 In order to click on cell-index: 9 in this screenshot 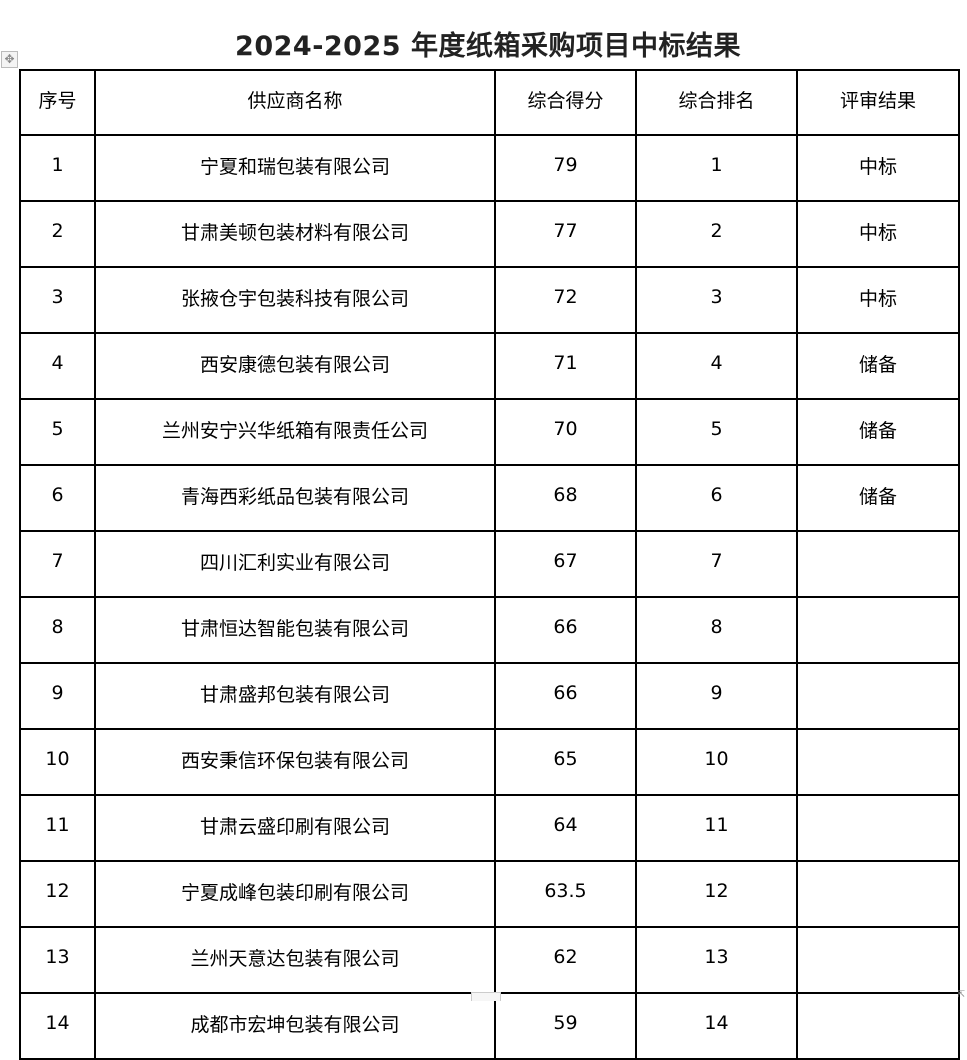, I will do `click(57, 696)`.